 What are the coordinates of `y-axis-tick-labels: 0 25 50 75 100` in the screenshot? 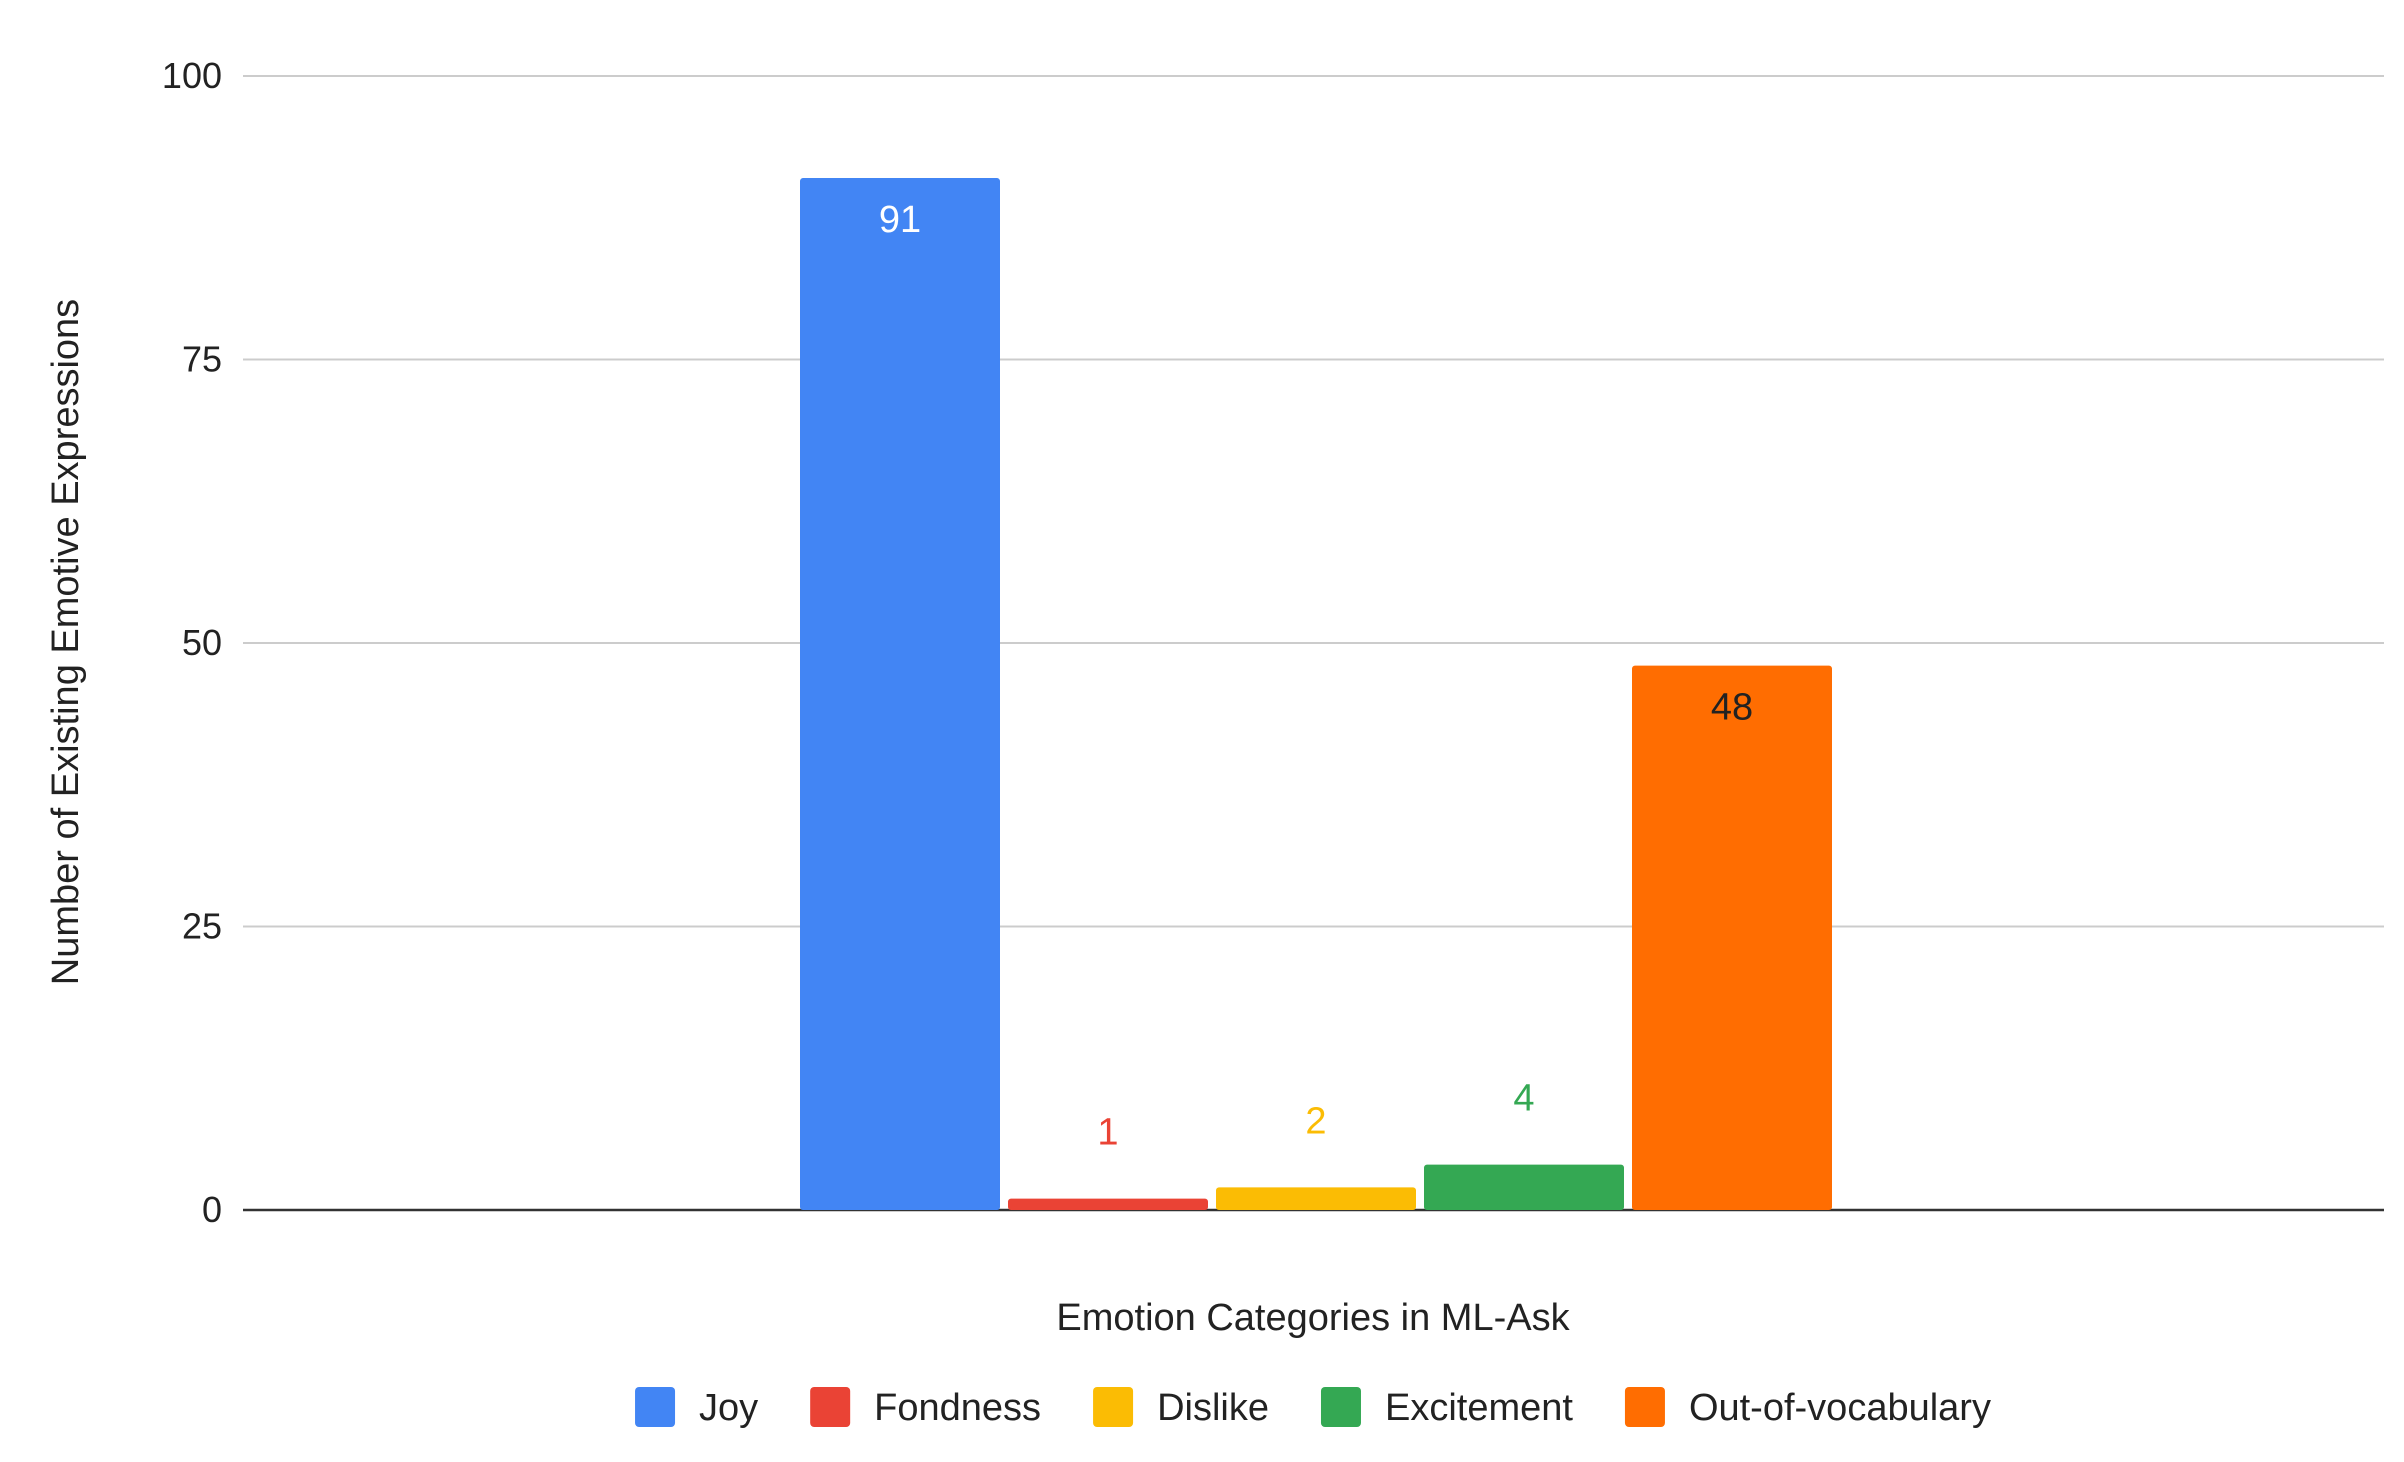 It's located at (192, 642).